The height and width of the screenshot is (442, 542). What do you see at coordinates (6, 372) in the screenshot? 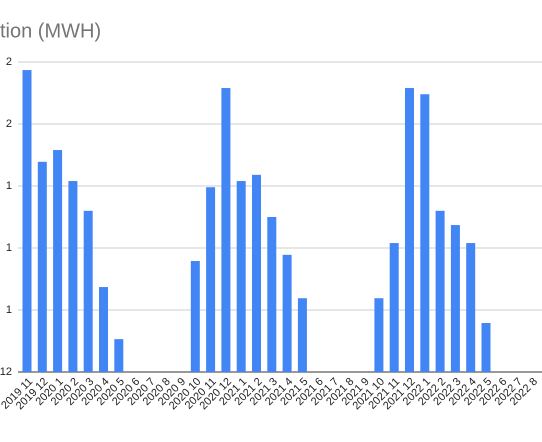
I see `y-tick-label: 12` at bounding box center [6, 372].